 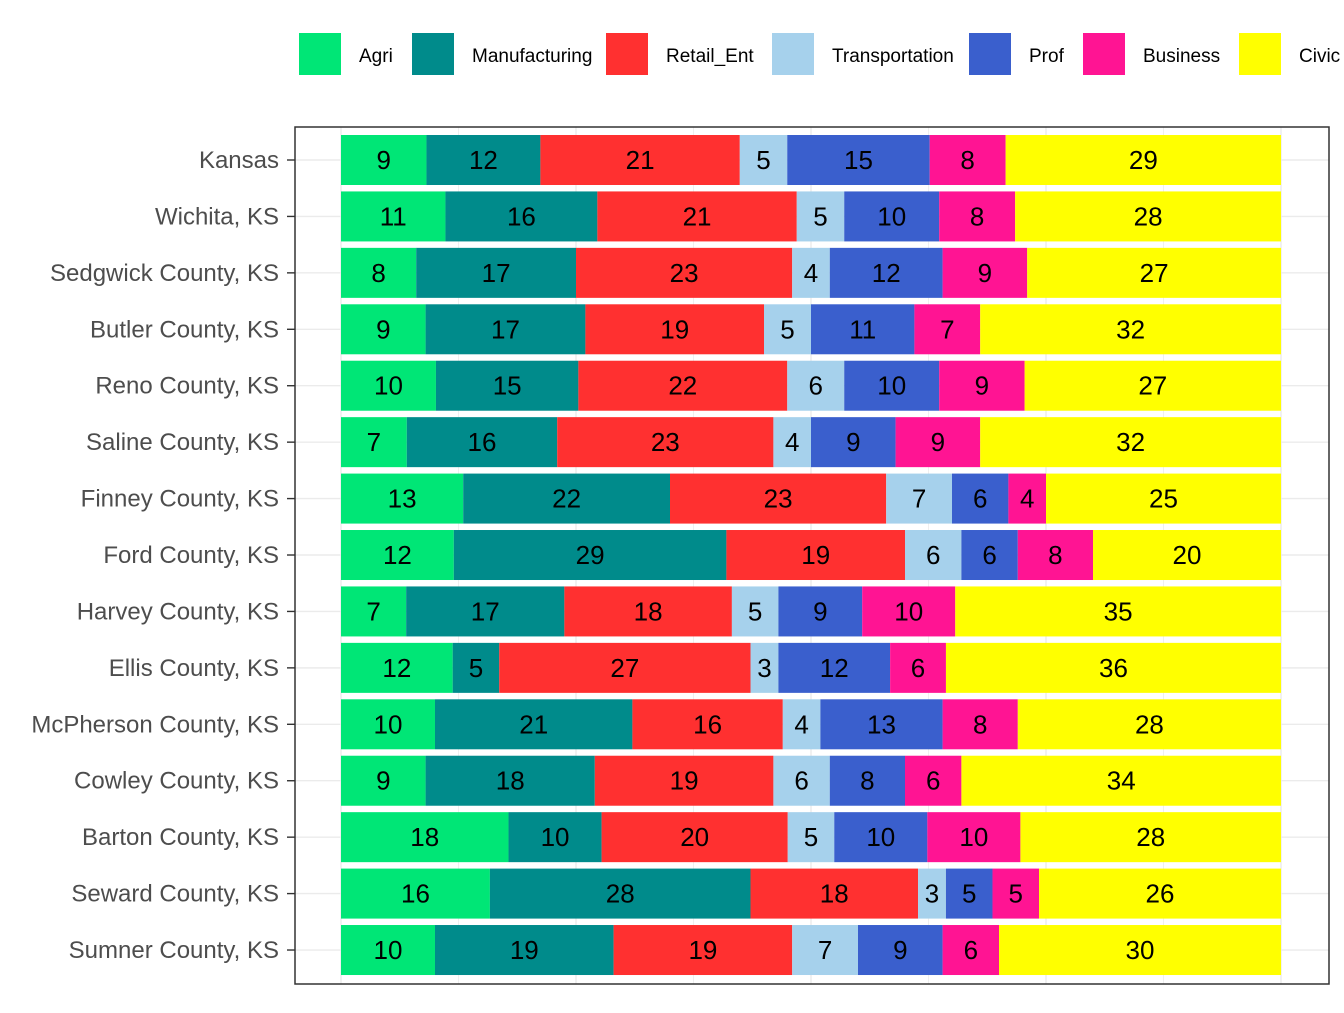 What do you see at coordinates (648, 611) in the screenshot?
I see `data-label-retail-ent-harvey-county-ks: 18` at bounding box center [648, 611].